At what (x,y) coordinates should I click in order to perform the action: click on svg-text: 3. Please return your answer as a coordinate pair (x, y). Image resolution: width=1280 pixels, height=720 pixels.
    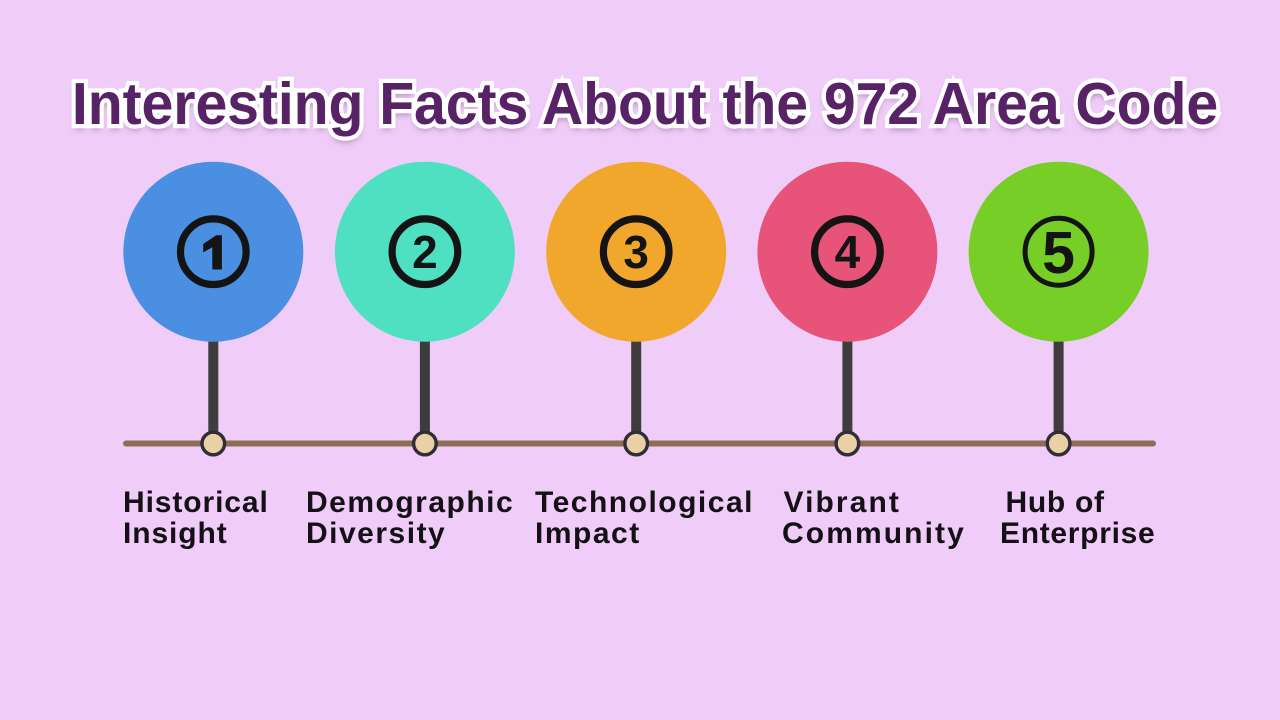
    Looking at the image, I should click on (636, 252).